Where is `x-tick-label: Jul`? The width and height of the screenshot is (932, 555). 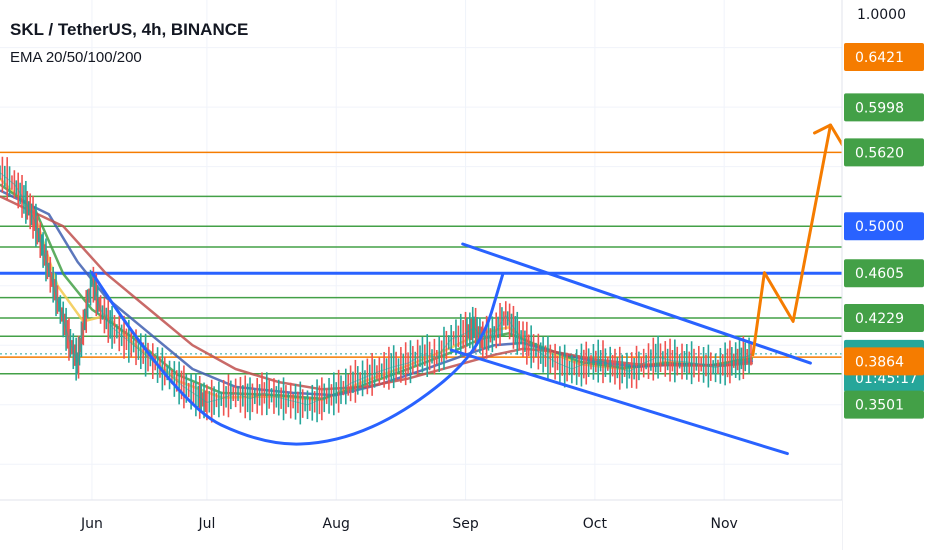
x-tick-label: Jul is located at coordinates (206, 524).